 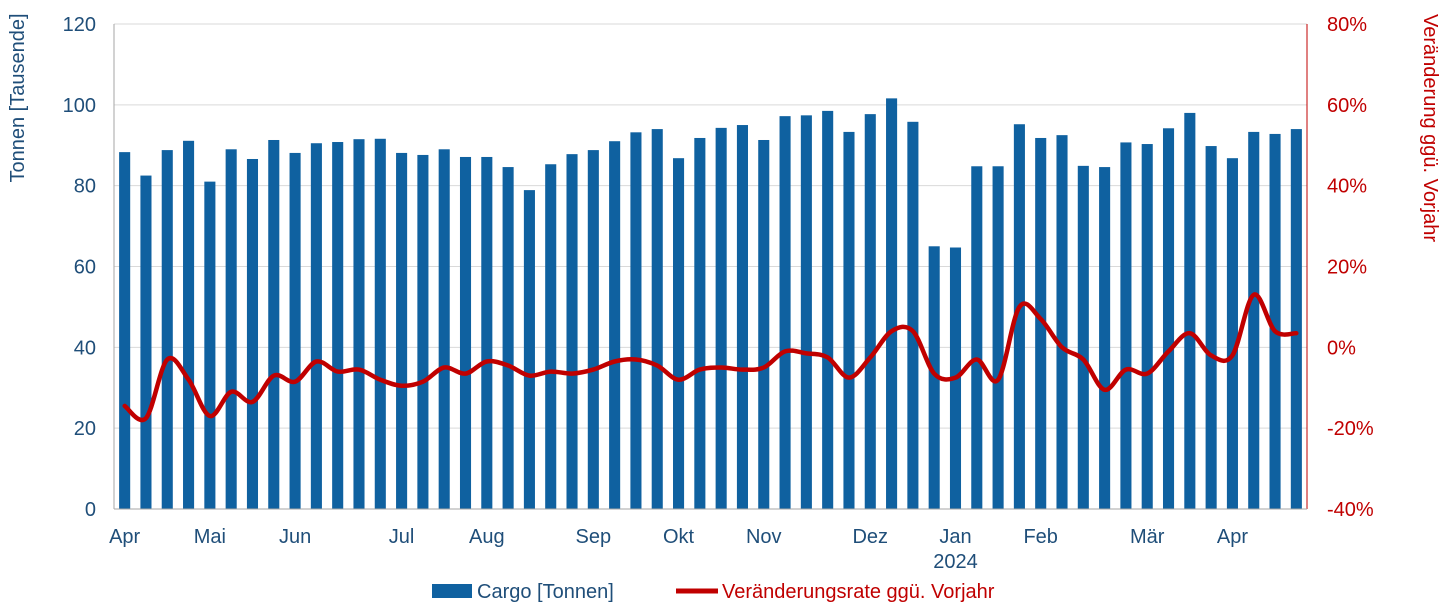 What do you see at coordinates (210, 537) in the screenshot?
I see `x-tick-label: Mai` at bounding box center [210, 537].